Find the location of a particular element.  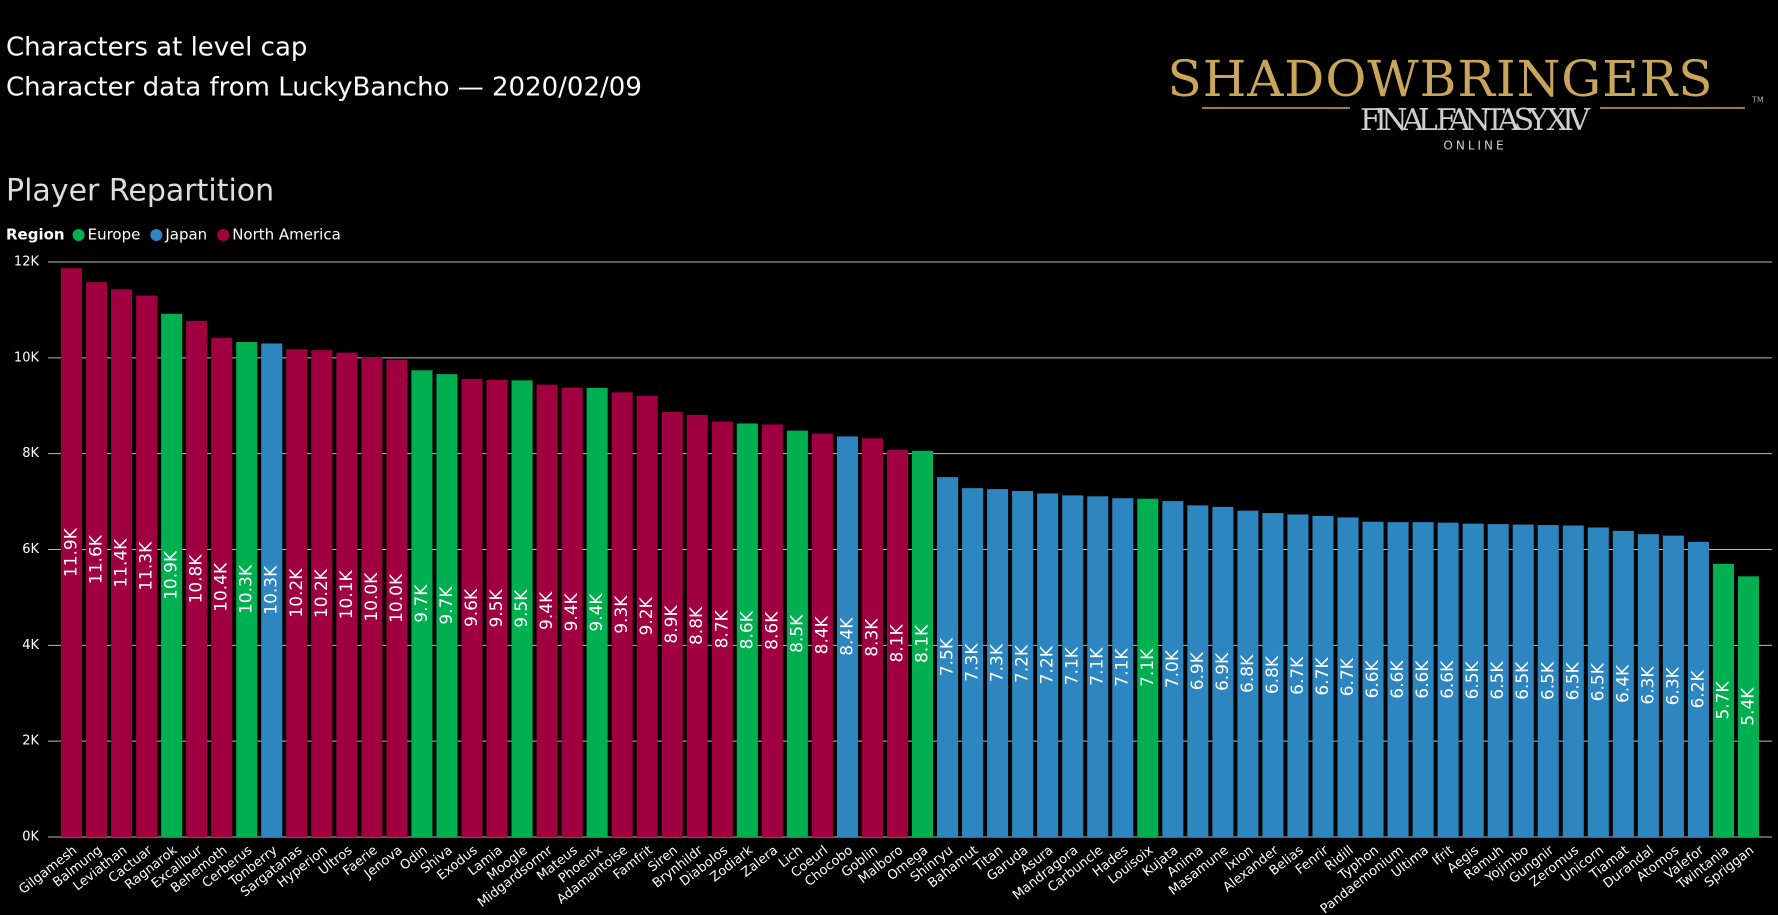

logo-title: SHADOWBRINGERS is located at coordinates (1440, 79).